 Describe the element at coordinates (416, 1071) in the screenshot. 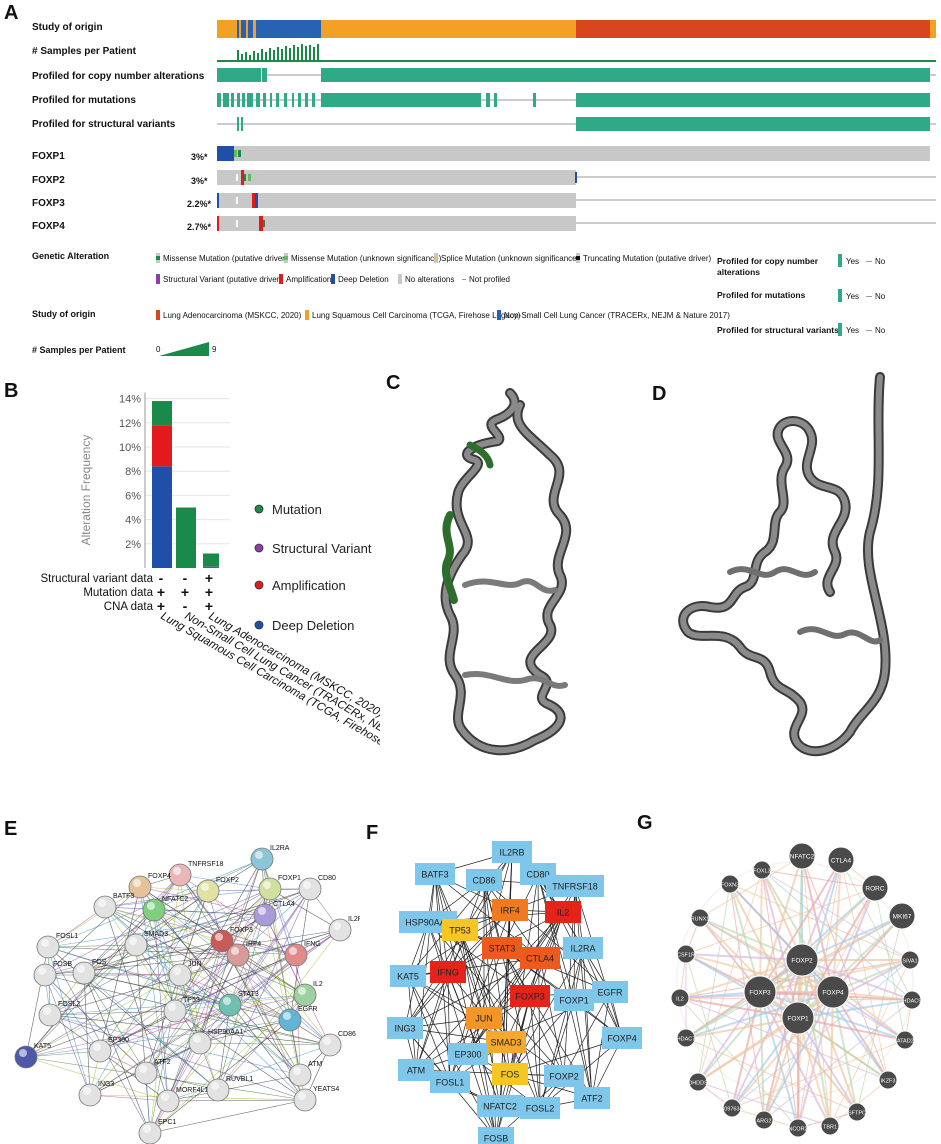

I see `network-node-label: ATM` at that location.